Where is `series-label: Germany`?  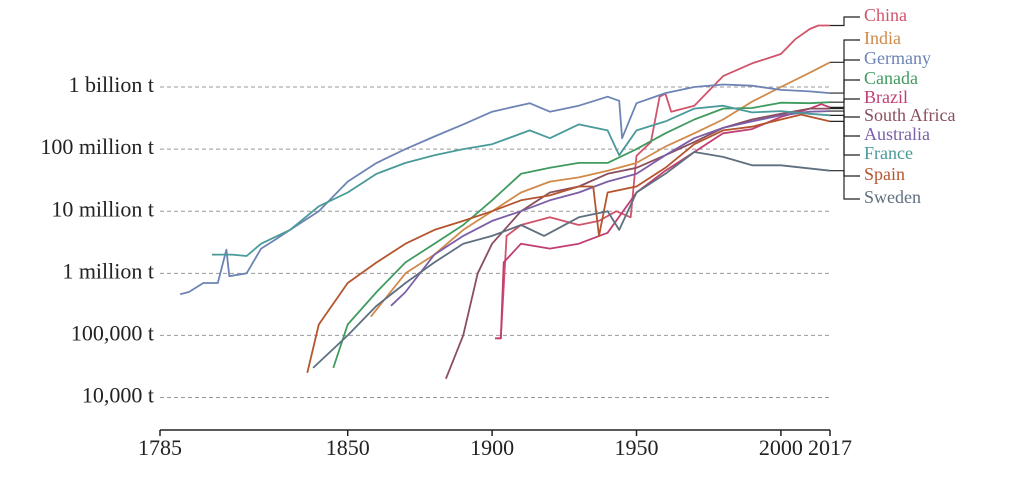
series-label: Germany is located at coordinates (897, 58).